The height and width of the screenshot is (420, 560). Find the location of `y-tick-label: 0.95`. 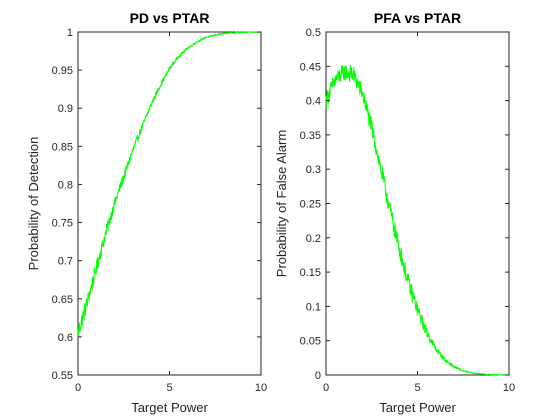

y-tick-label: 0.95 is located at coordinates (62, 71).